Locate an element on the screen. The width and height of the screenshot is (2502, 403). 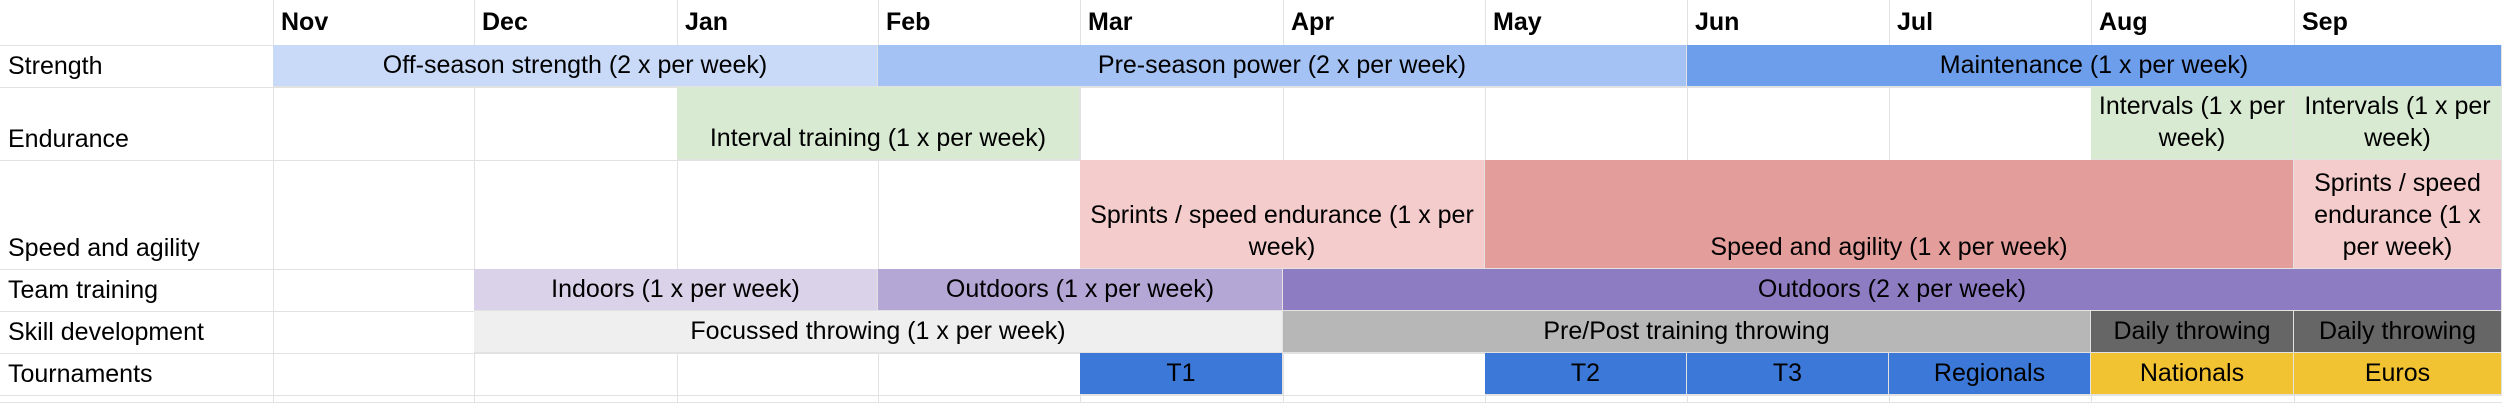
schedule-block-team-training: Outdoors (1 x per week) is located at coordinates (1080, 290).